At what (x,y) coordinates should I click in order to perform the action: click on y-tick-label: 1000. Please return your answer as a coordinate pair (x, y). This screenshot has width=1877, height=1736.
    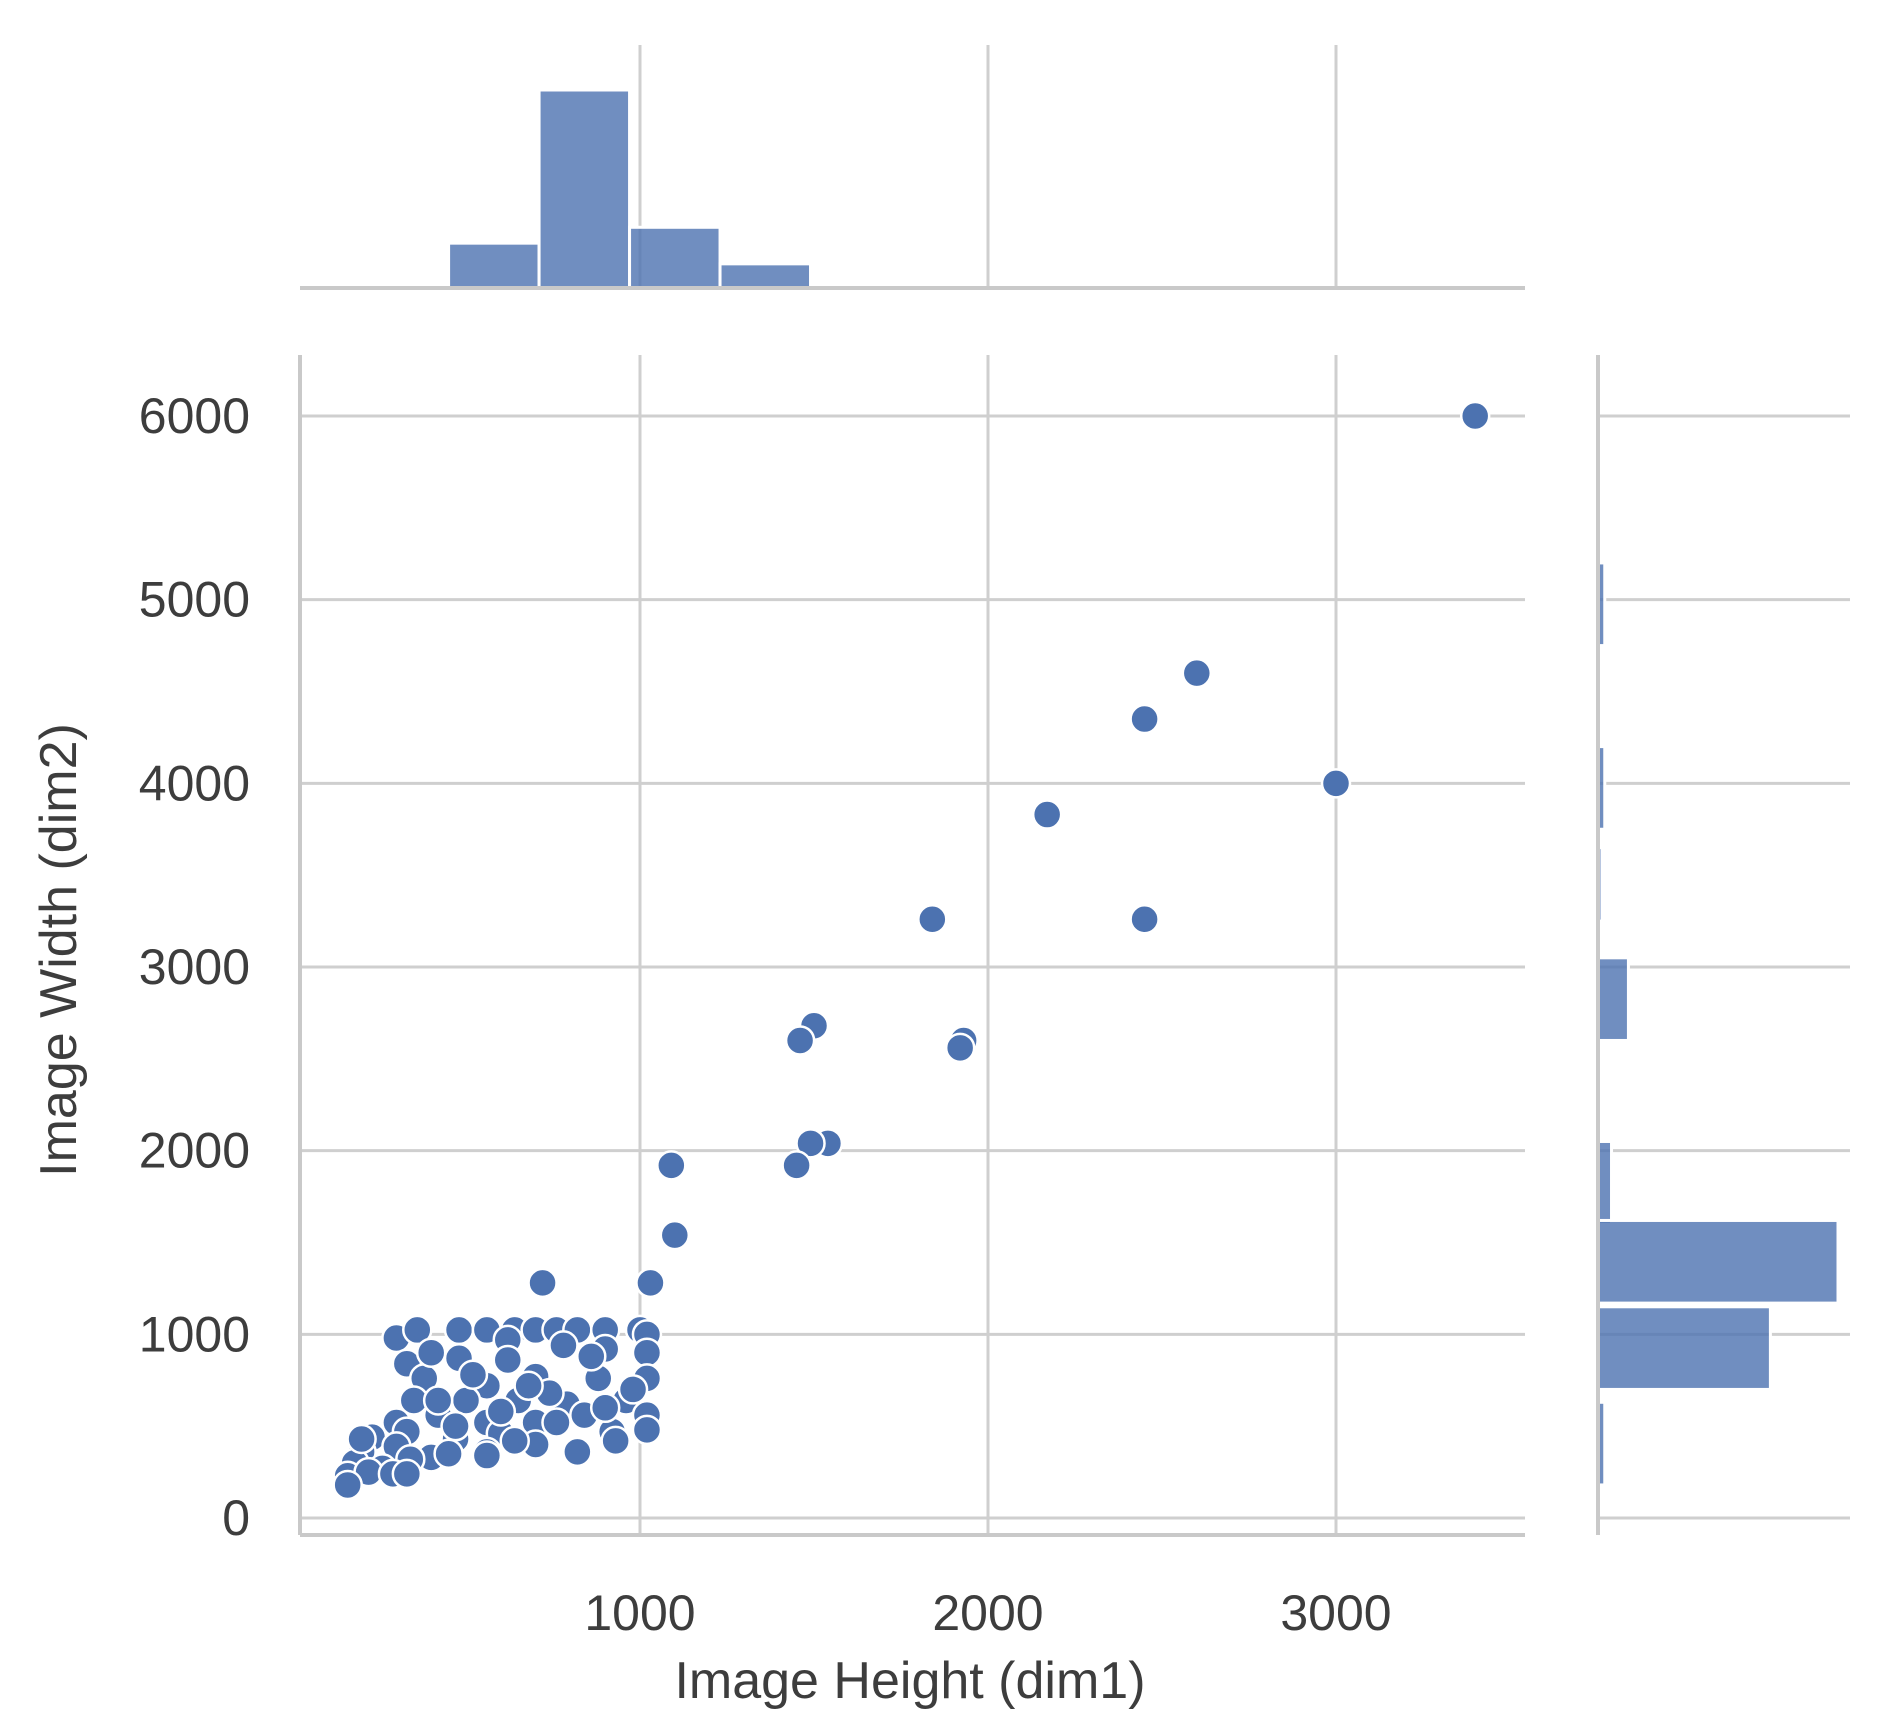
    Looking at the image, I should click on (194, 1334).